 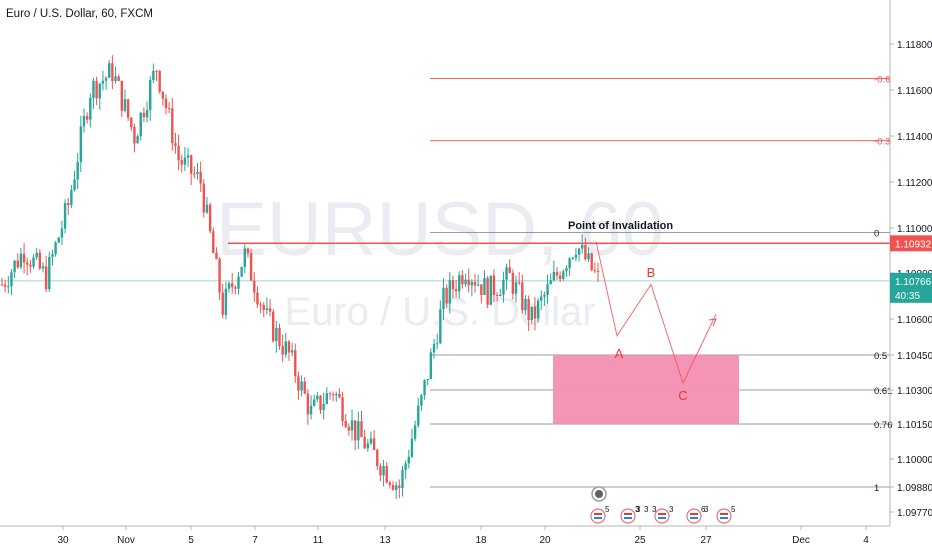 What do you see at coordinates (914, 183) in the screenshot?
I see `y-tick-label: 1.11200` at bounding box center [914, 183].